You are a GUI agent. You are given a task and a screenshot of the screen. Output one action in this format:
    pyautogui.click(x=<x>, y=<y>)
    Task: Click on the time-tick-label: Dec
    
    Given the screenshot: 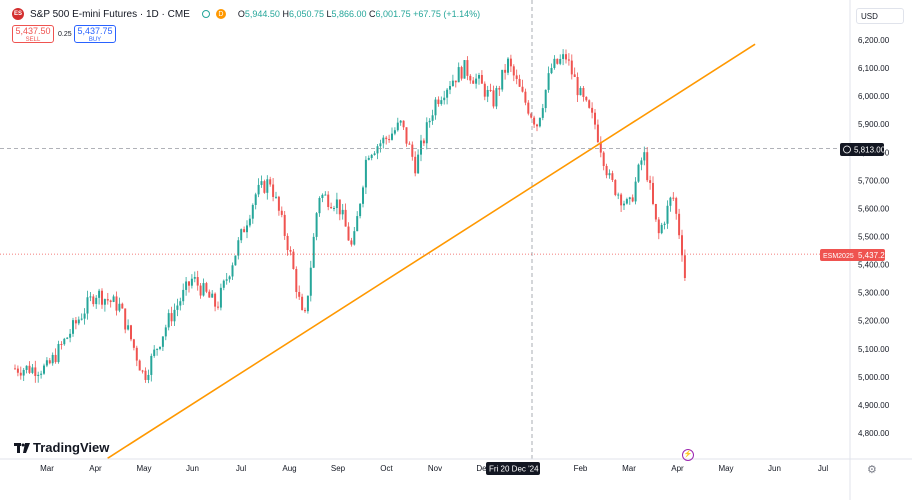 What is the action you would take?
    pyautogui.click(x=483, y=468)
    